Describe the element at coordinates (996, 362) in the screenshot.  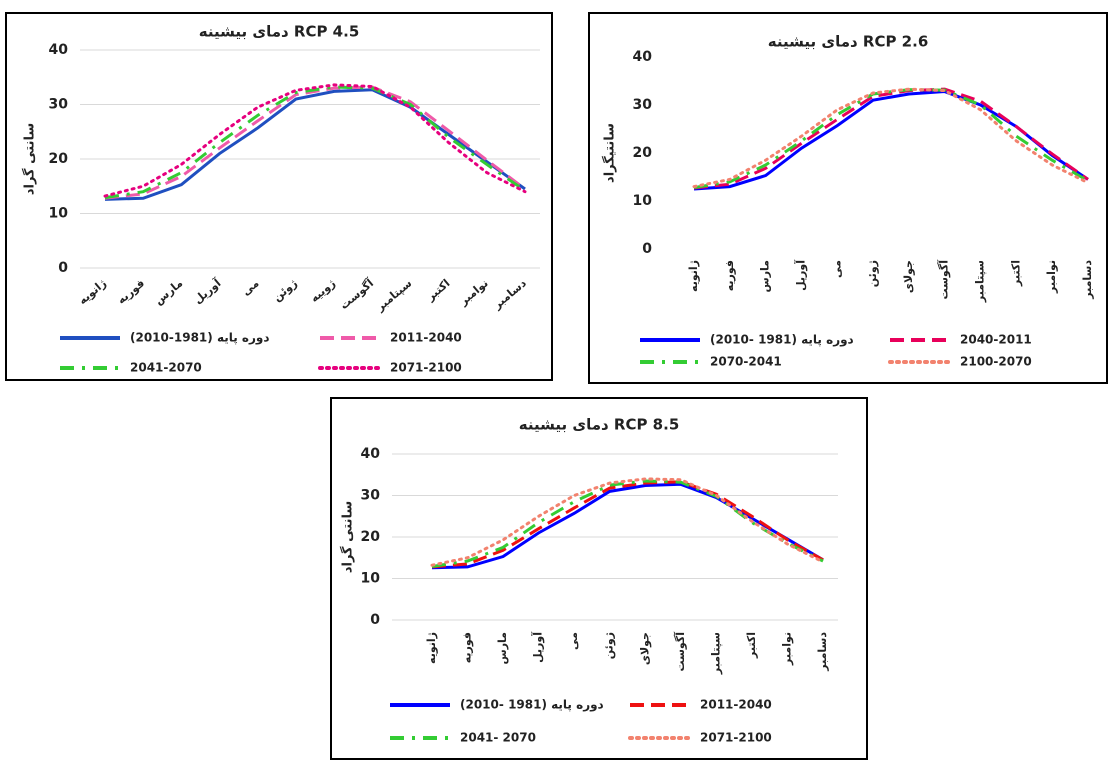
I see `legend-label: 2100-2070` at that location.